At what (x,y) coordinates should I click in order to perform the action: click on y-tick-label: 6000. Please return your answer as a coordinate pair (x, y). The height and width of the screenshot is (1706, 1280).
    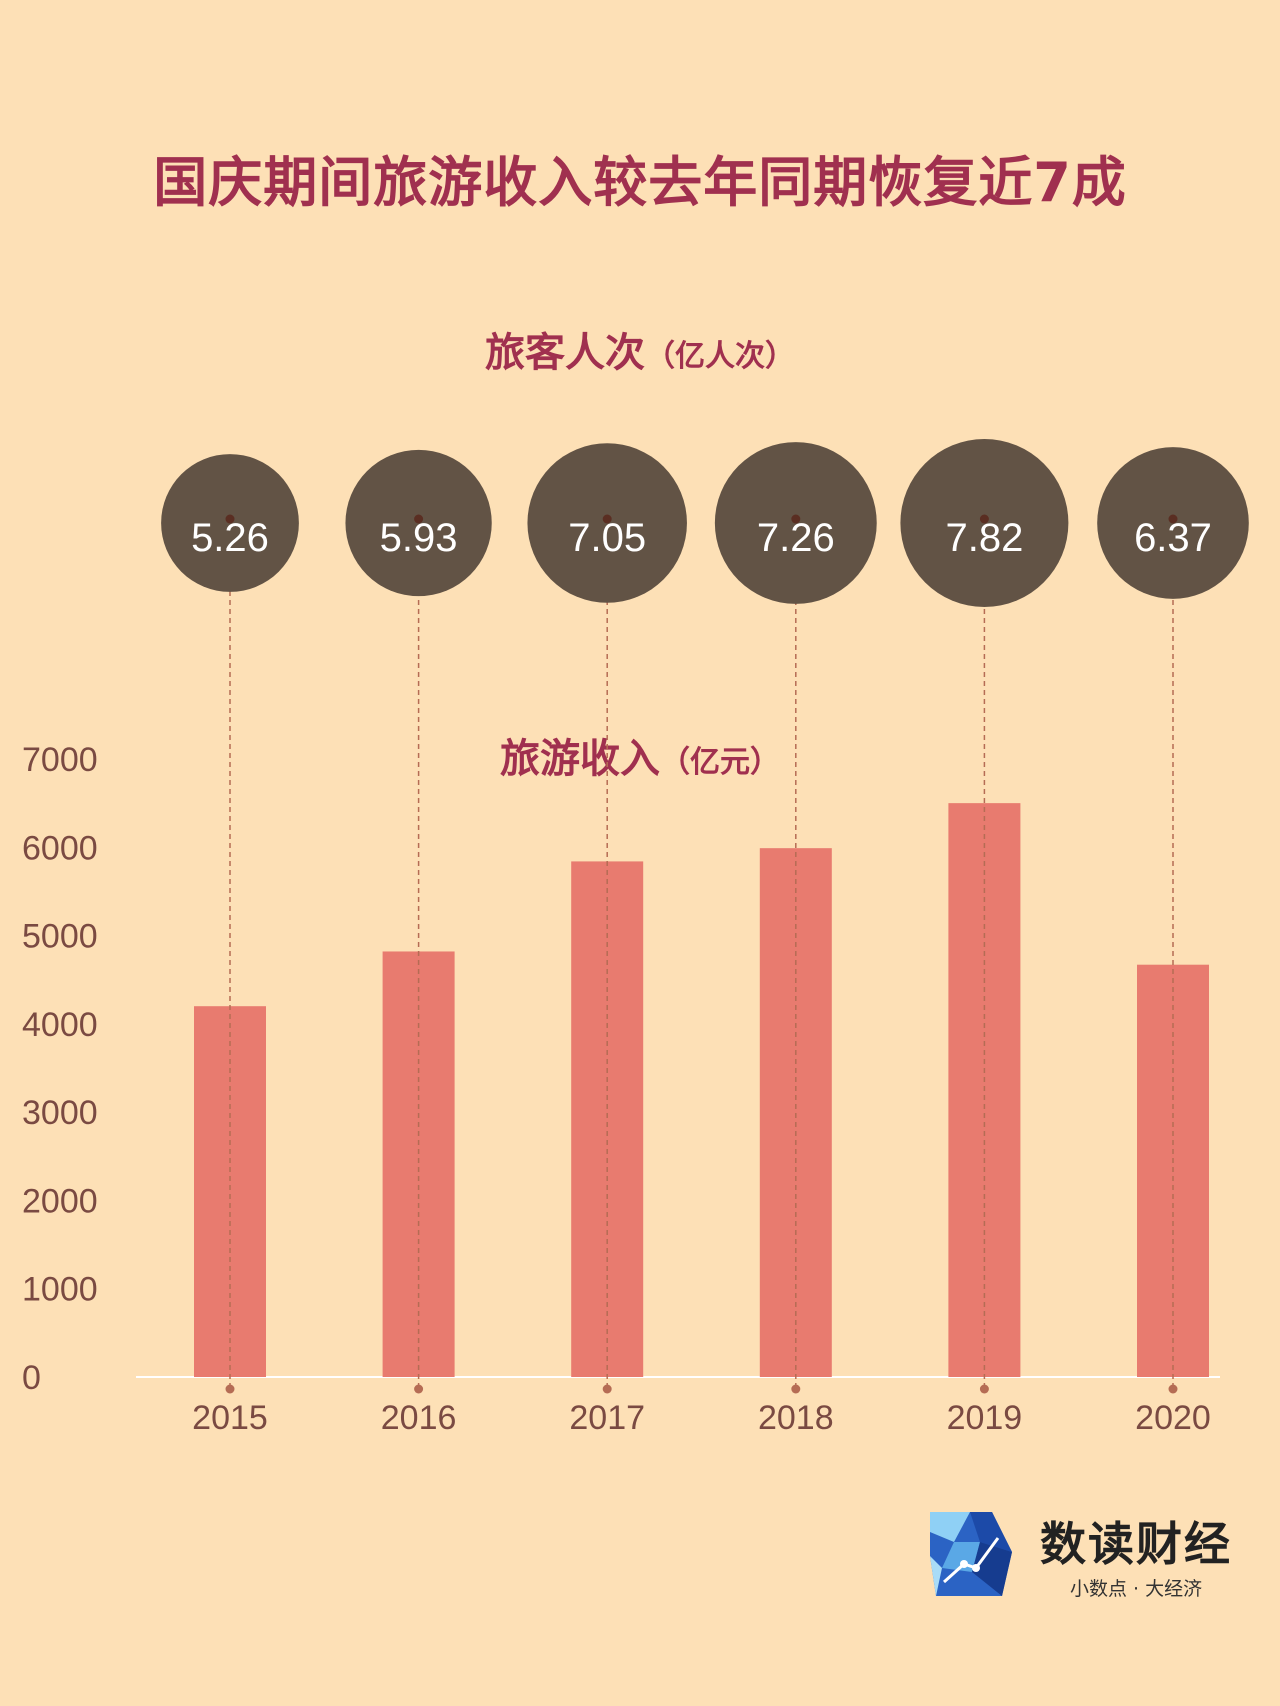
    Looking at the image, I should click on (60, 848).